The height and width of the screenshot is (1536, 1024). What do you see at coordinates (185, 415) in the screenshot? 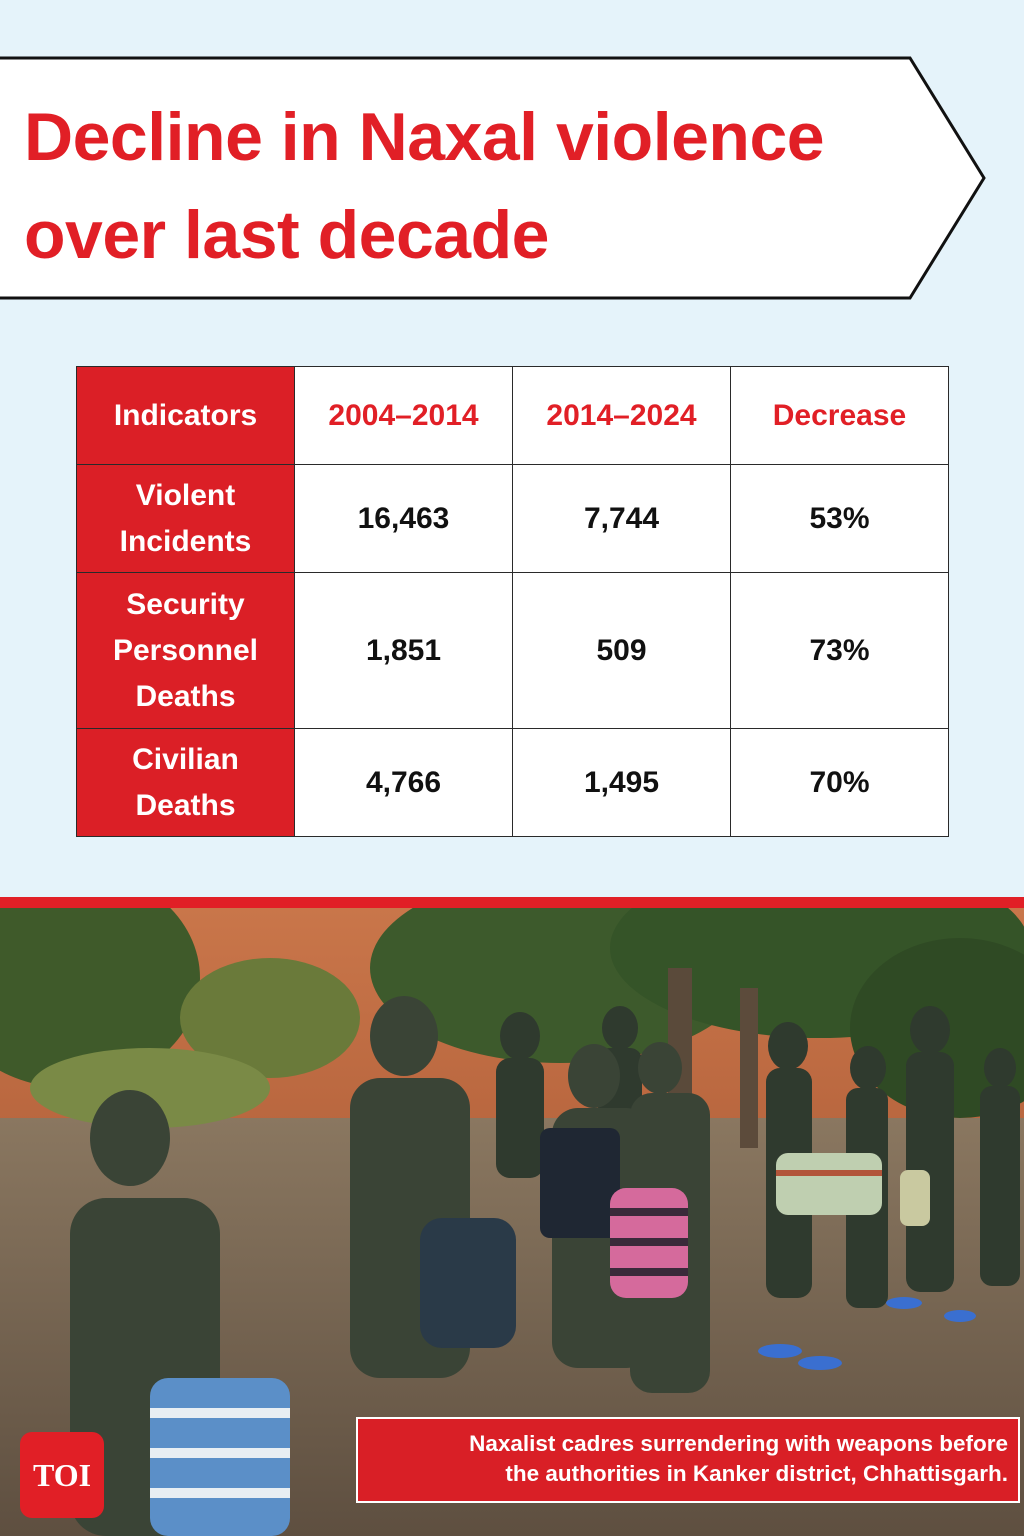
I see `header-indicators: Indicators` at bounding box center [185, 415].